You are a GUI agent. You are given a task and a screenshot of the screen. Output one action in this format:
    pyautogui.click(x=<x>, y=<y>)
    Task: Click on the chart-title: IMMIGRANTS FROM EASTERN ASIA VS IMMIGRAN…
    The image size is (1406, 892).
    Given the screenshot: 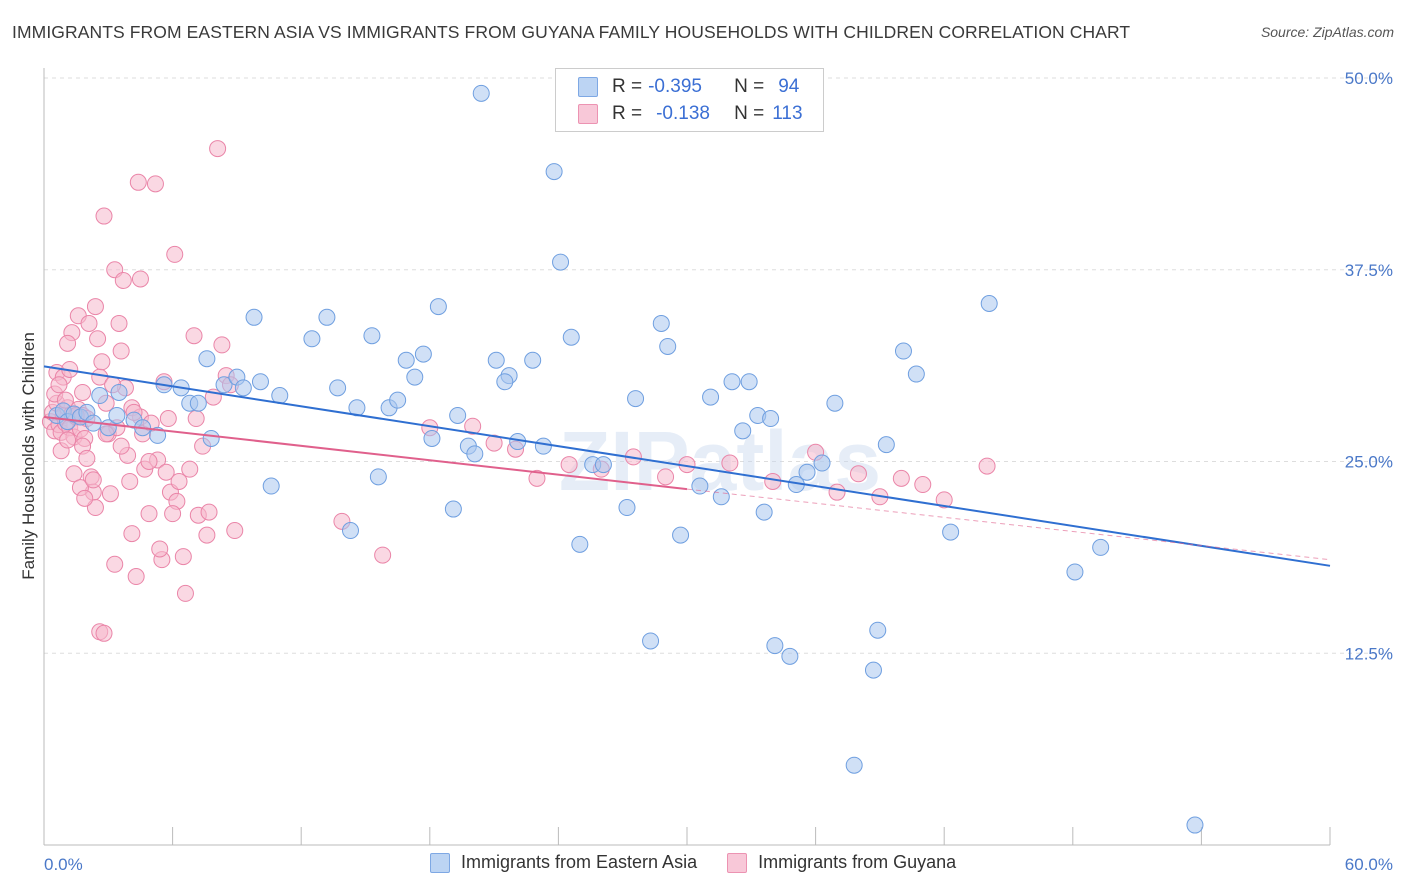 What is the action you would take?
    pyautogui.click(x=571, y=32)
    